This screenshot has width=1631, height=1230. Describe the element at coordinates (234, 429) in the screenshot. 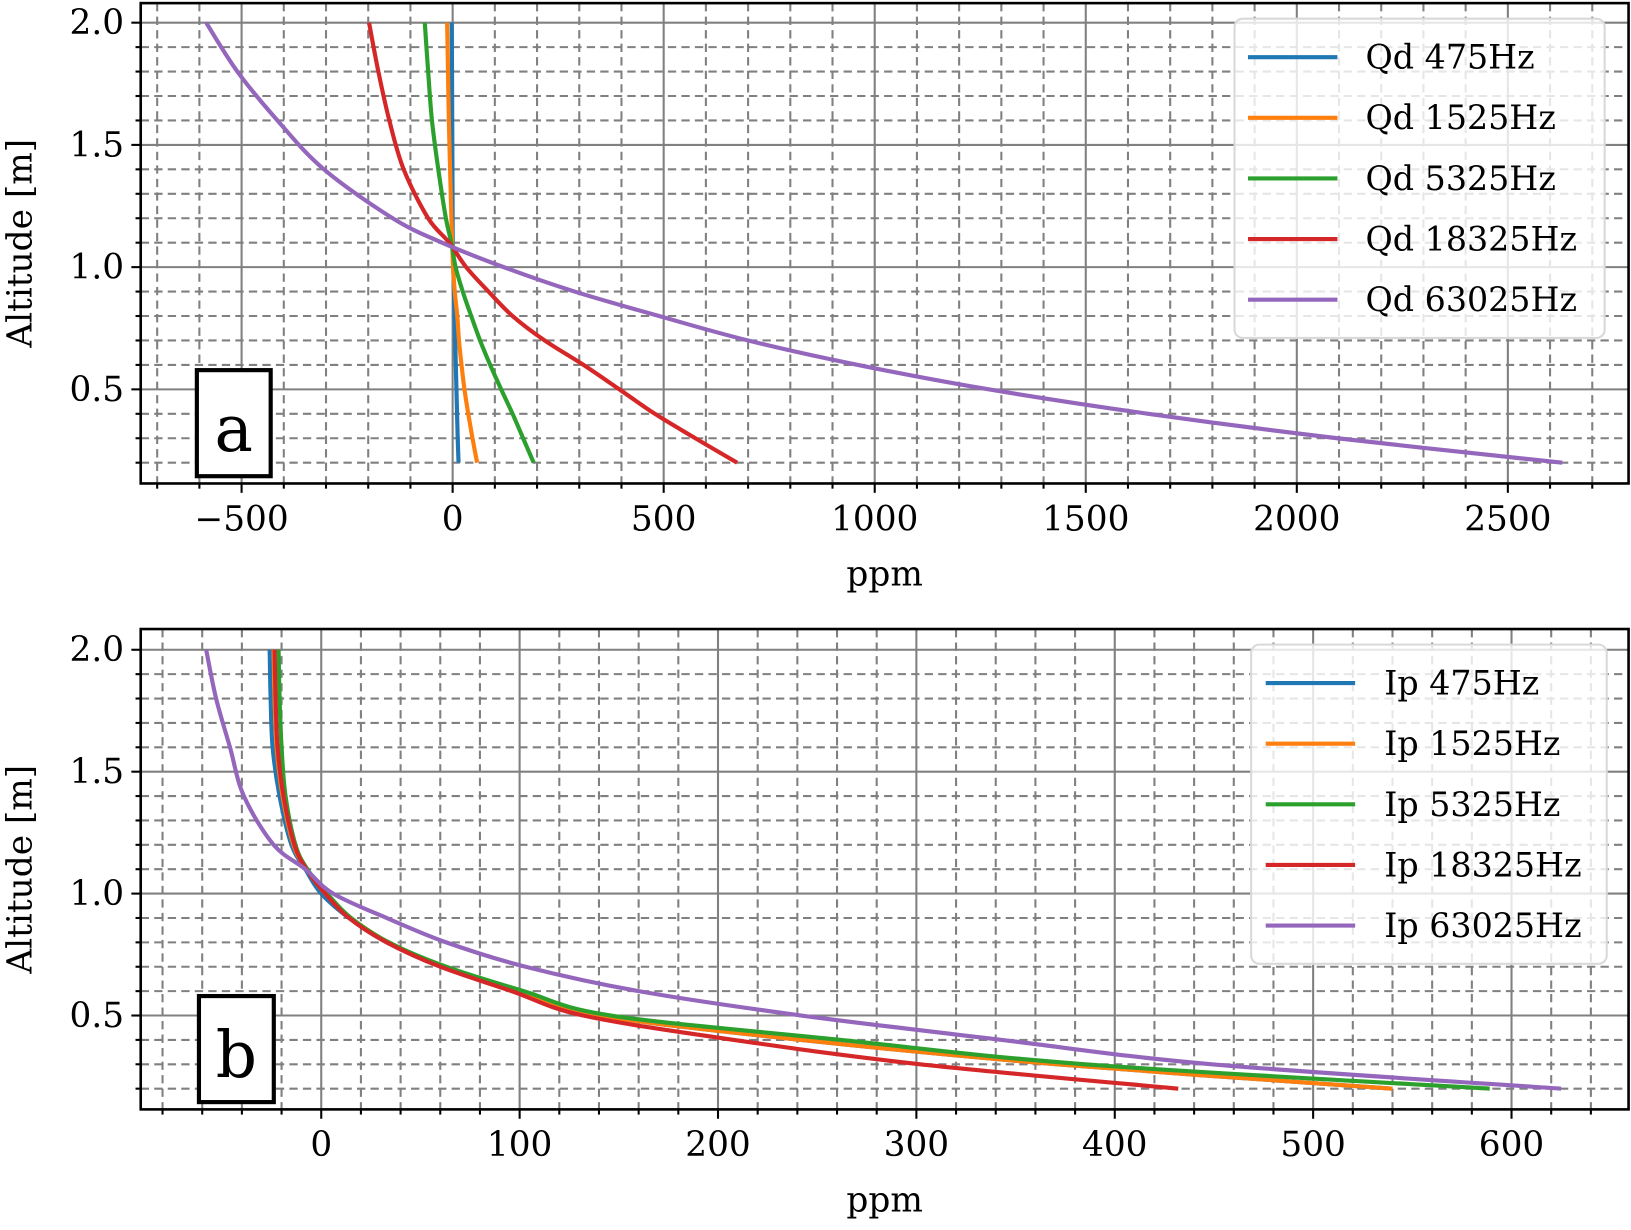

I see `panel-label: a` at that location.